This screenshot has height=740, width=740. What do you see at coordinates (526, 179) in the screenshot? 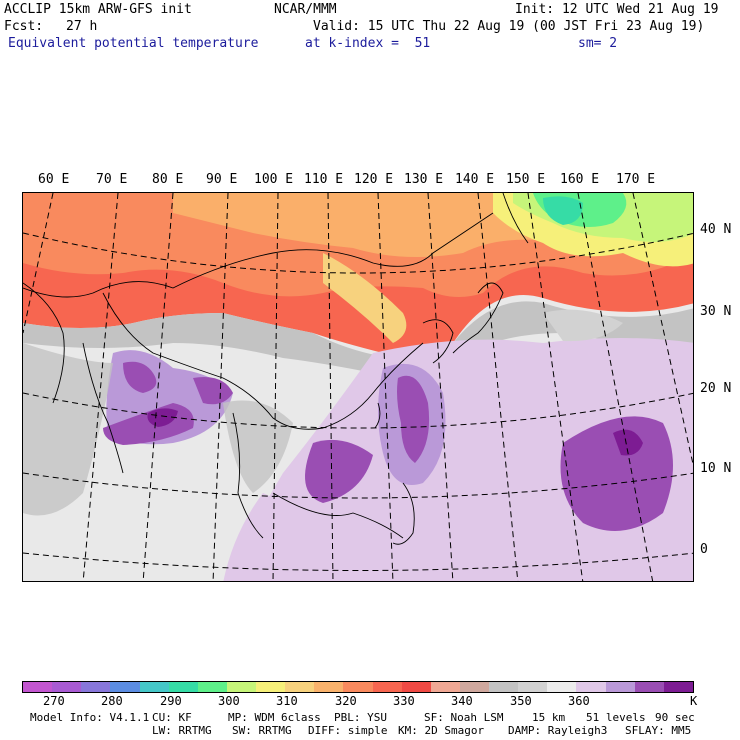
I see `lon-label: 150 E` at bounding box center [526, 179].